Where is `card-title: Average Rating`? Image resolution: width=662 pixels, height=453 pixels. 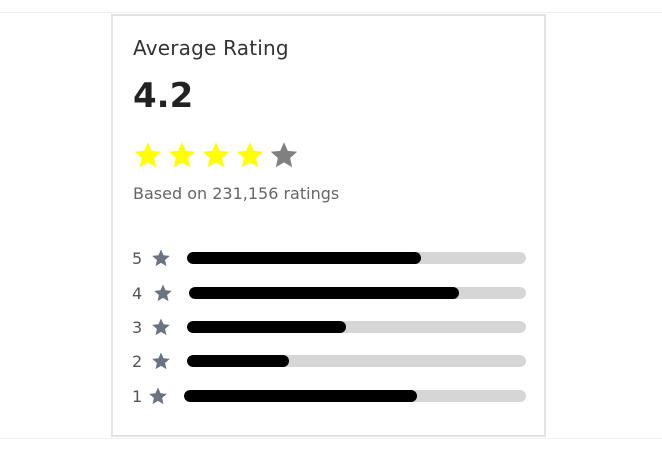 card-title: Average Rating is located at coordinates (211, 48).